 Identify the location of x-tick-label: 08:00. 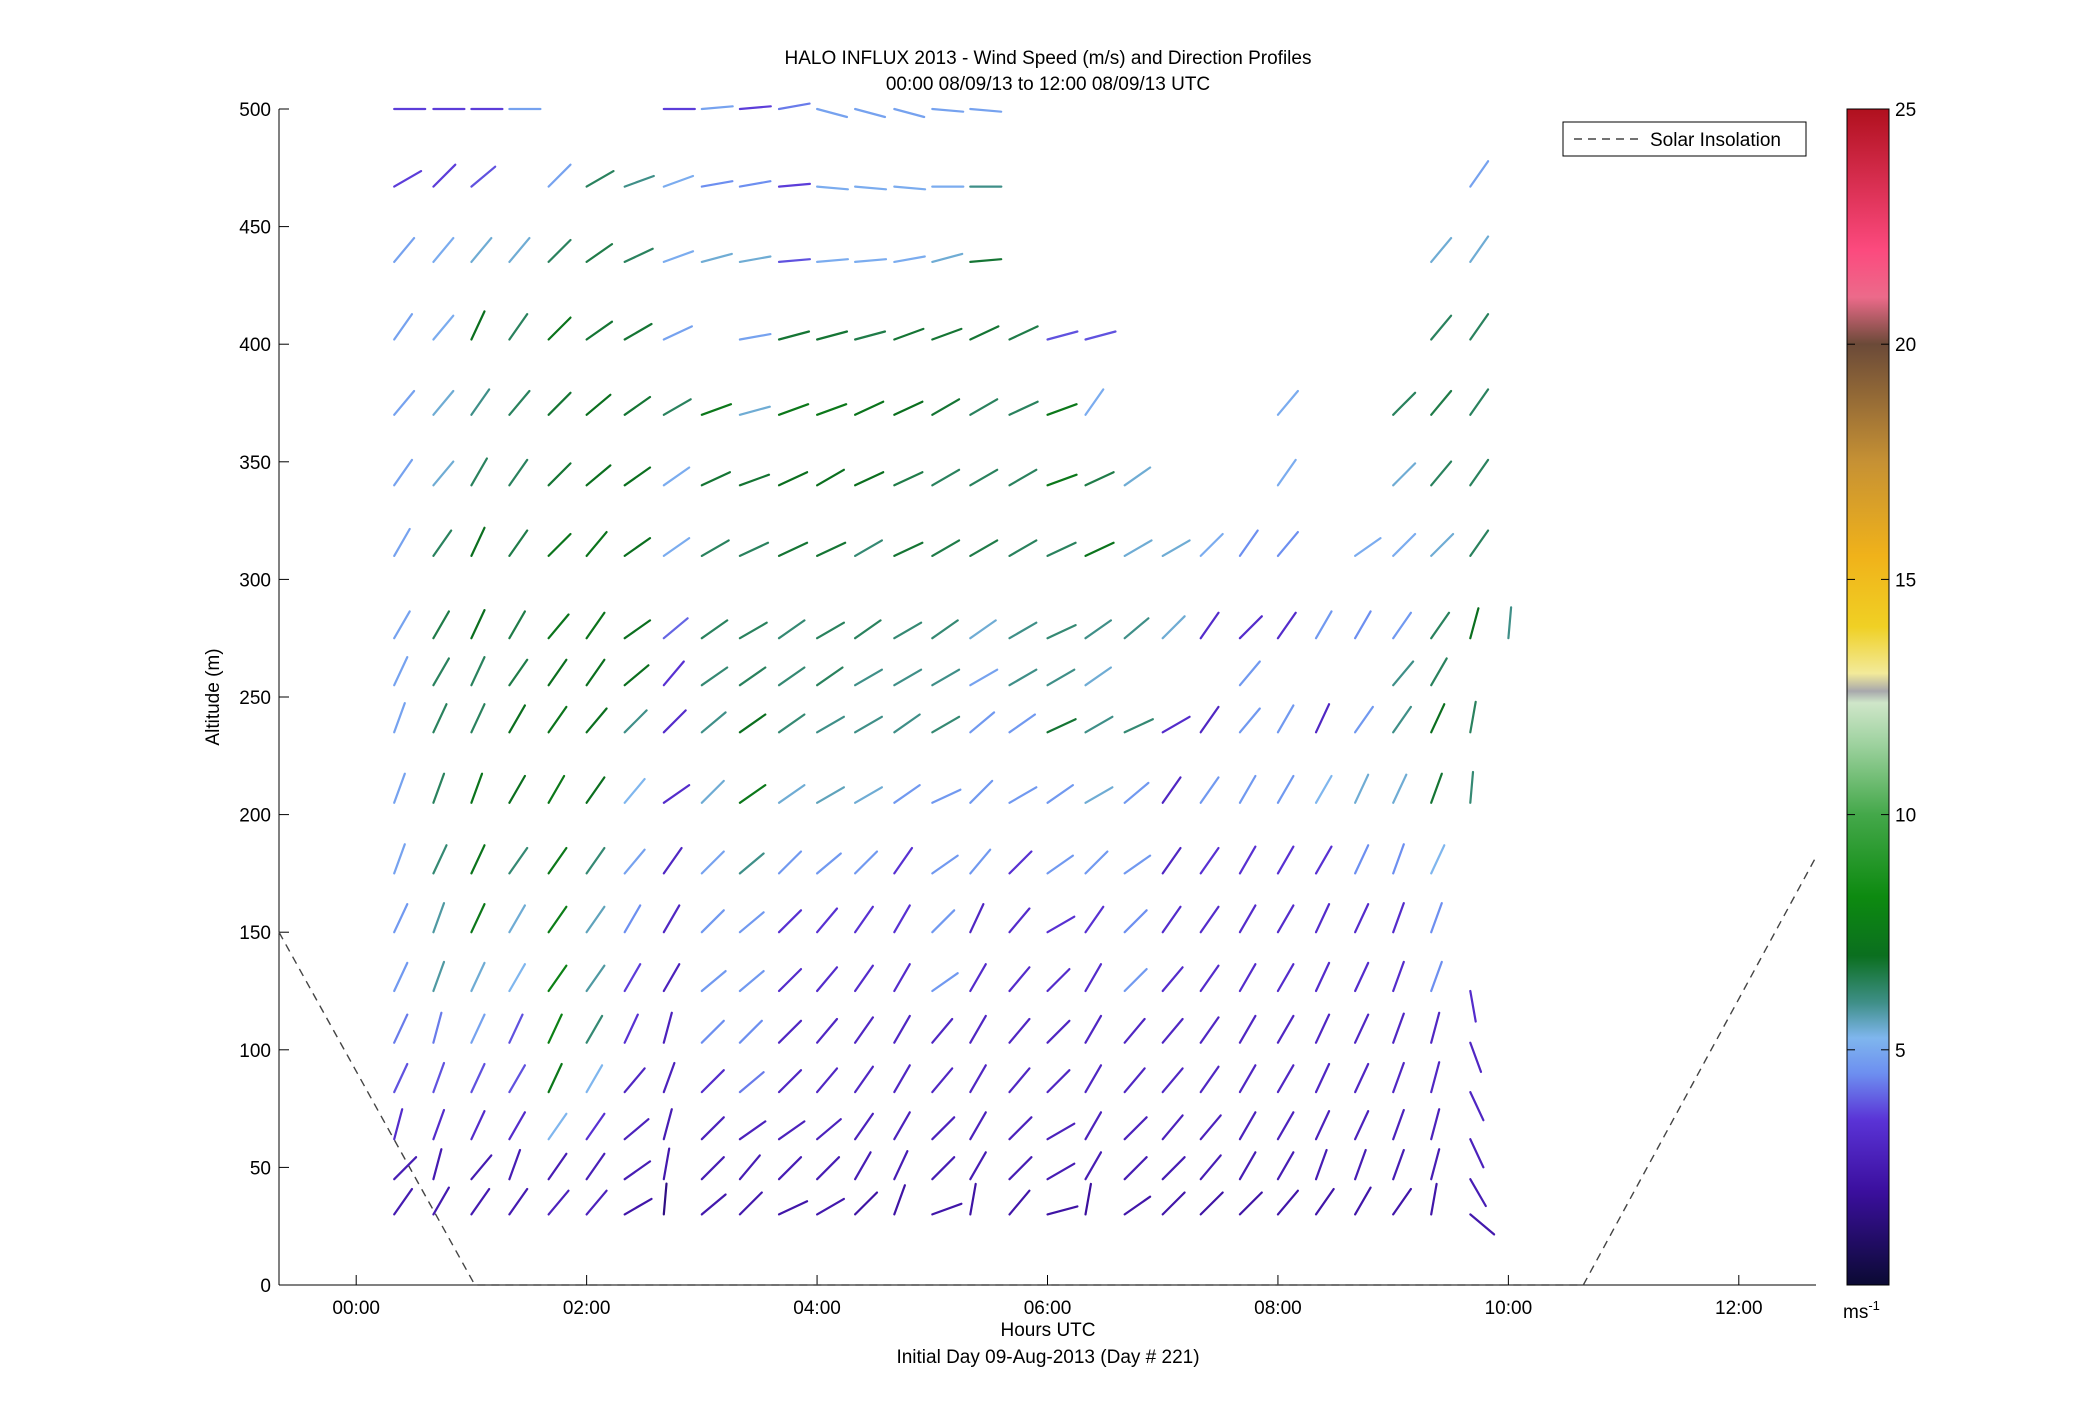
(1278, 1308).